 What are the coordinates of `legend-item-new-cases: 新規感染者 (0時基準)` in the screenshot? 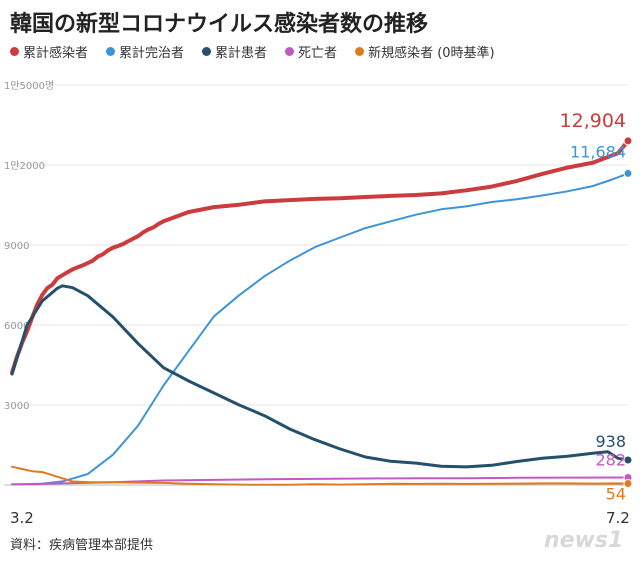 It's located at (425, 51).